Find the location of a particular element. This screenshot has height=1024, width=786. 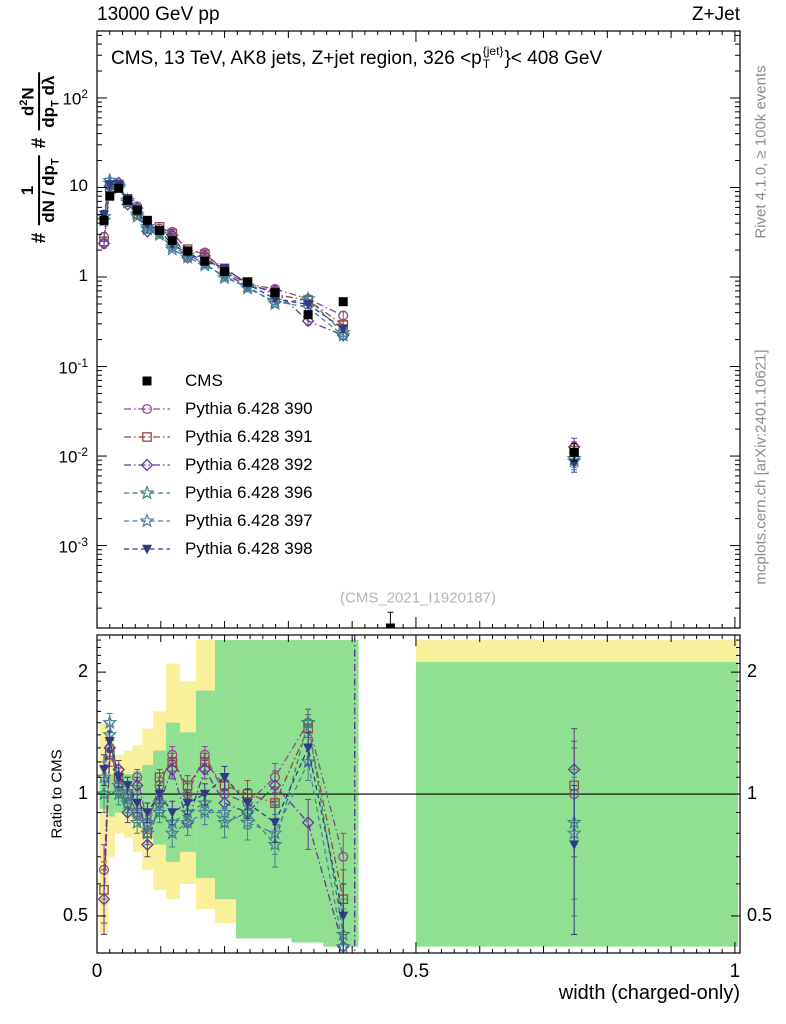

mcplots-arxiv-note: mcplots.cern.ch [arXiv:2401.10621] is located at coordinates (761, 467).